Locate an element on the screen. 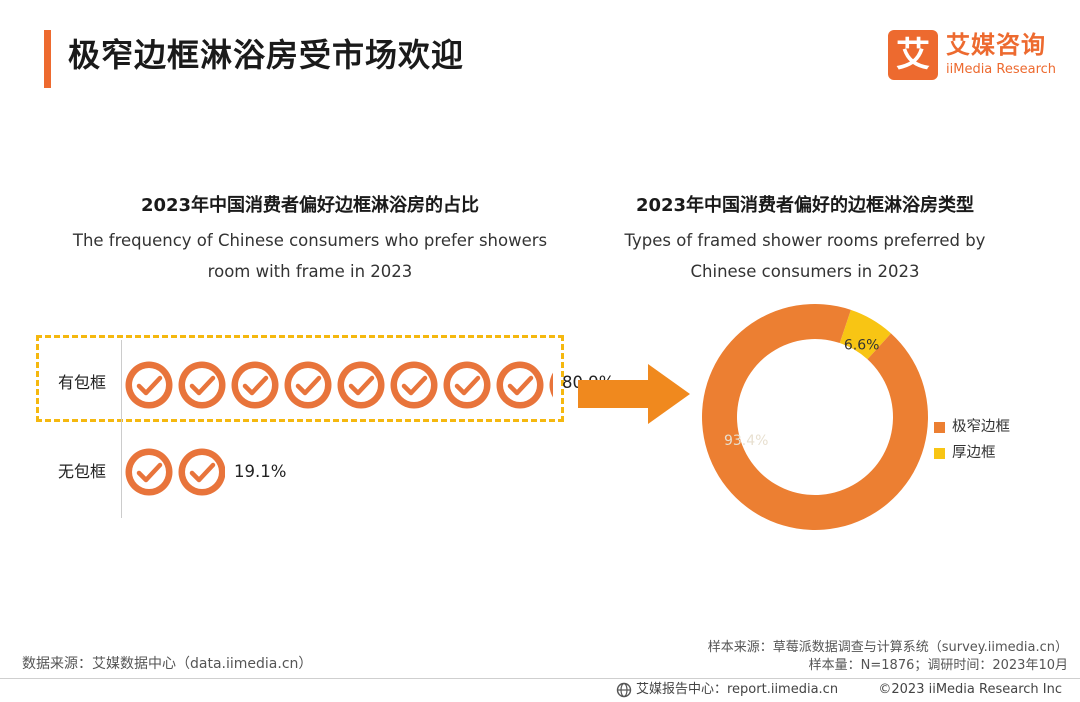 This screenshot has width=1080, height=702. copyright-text: ©2023 iiMedia Research Inc is located at coordinates (970, 689).